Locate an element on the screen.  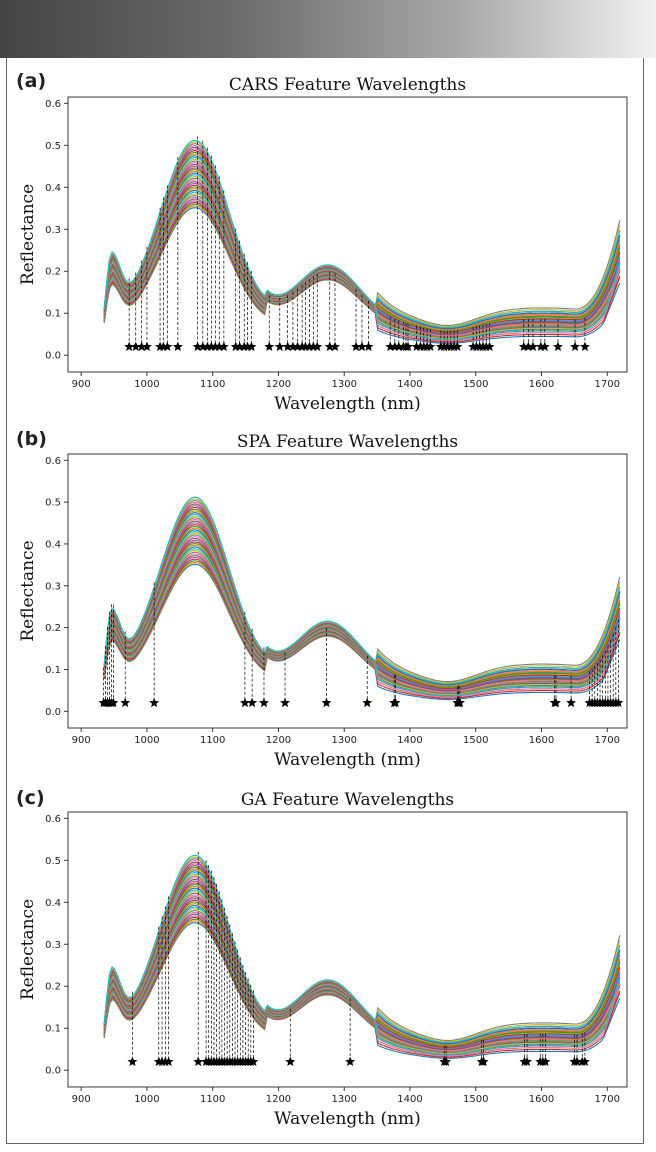
chart-title: GA Feature Wavelengths is located at coordinates (347, 800).